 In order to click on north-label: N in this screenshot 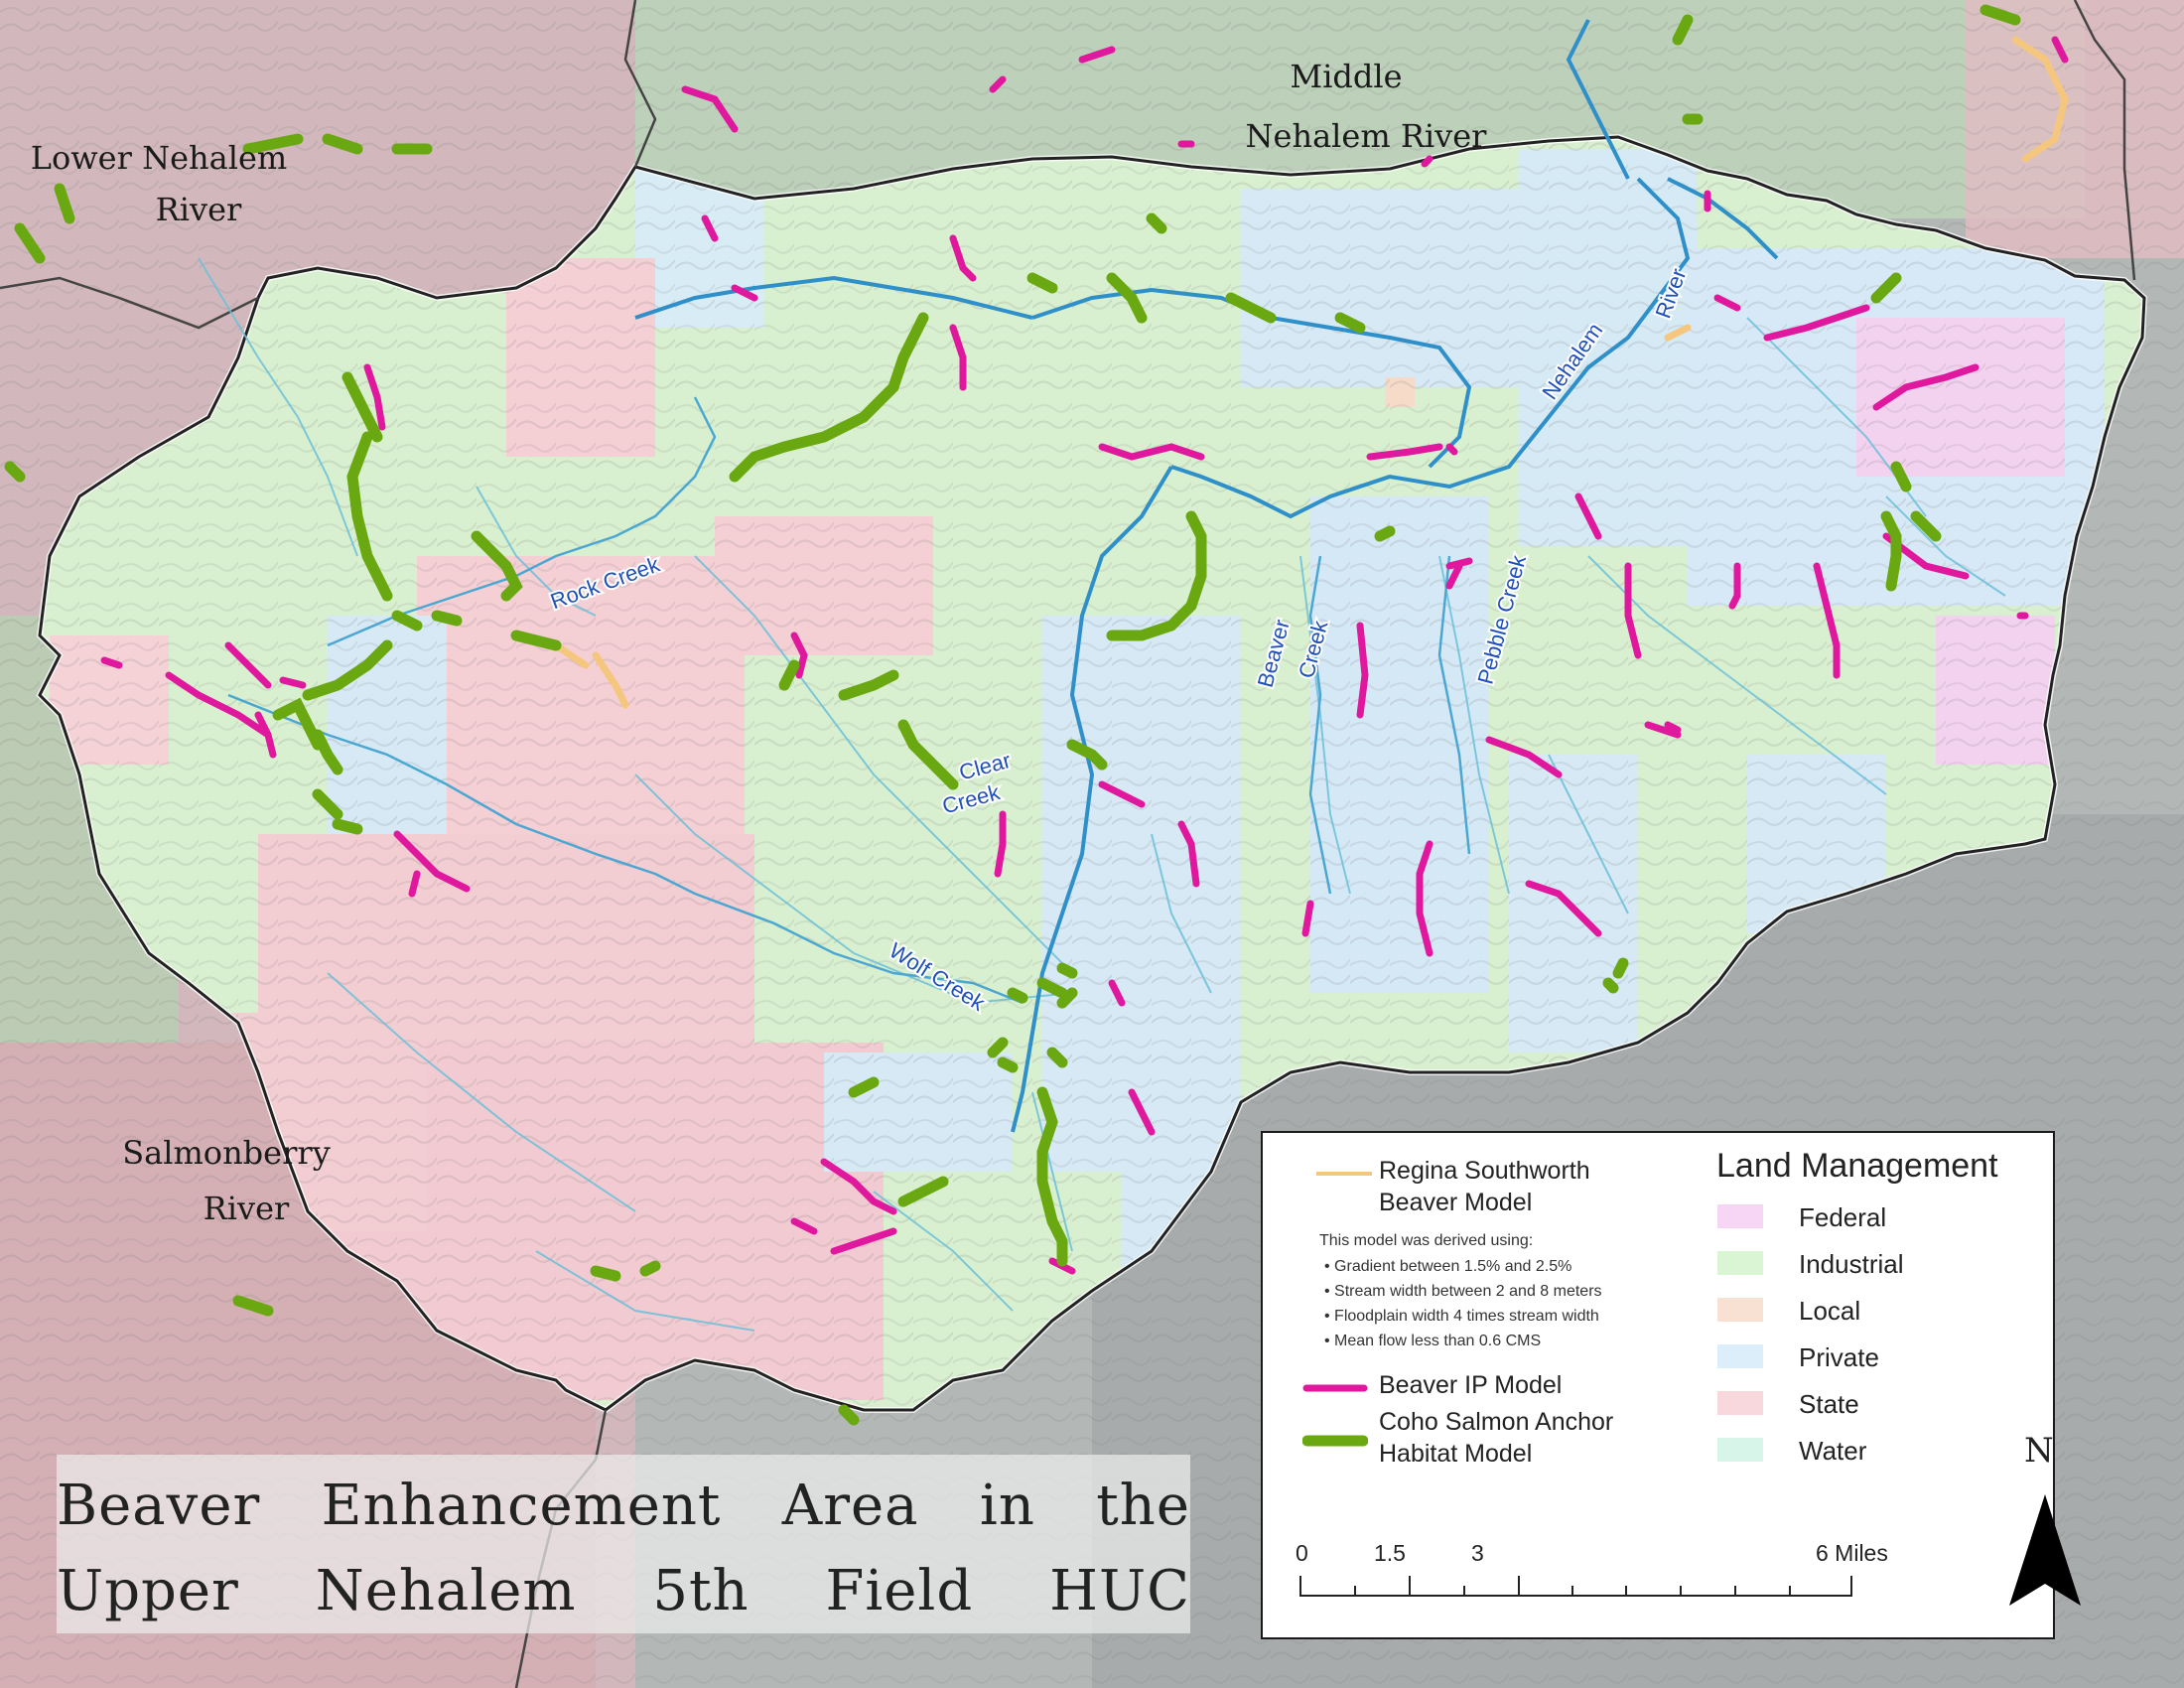, I will do `click(2039, 1451)`.